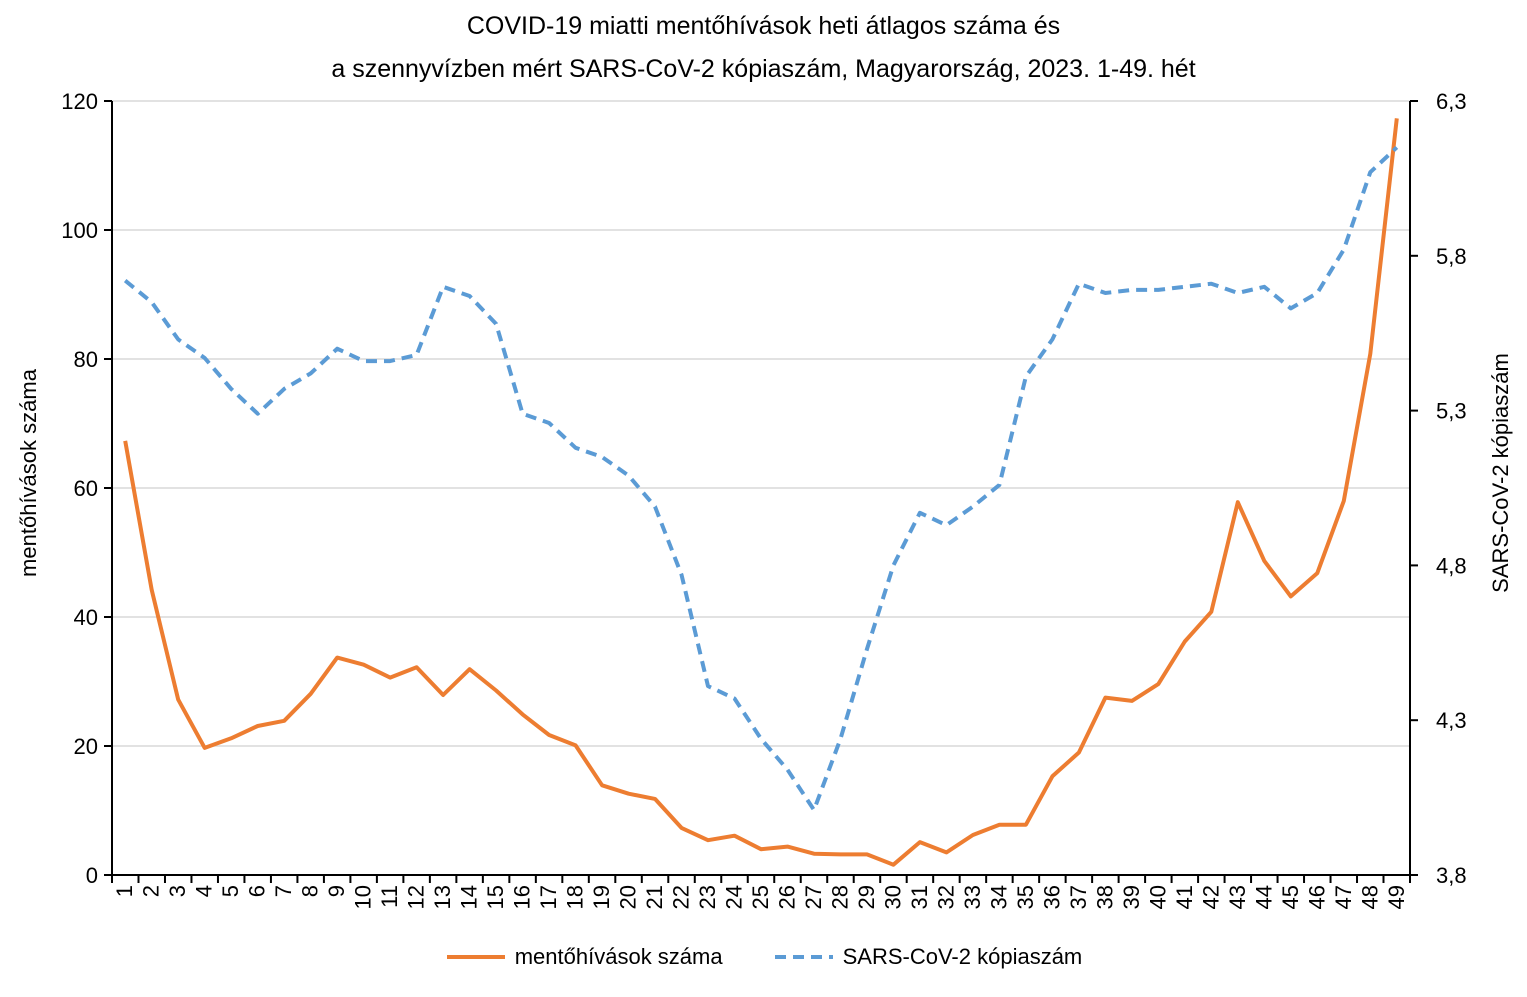  I want to click on x-tick-label-34: 34, so click(998, 897).